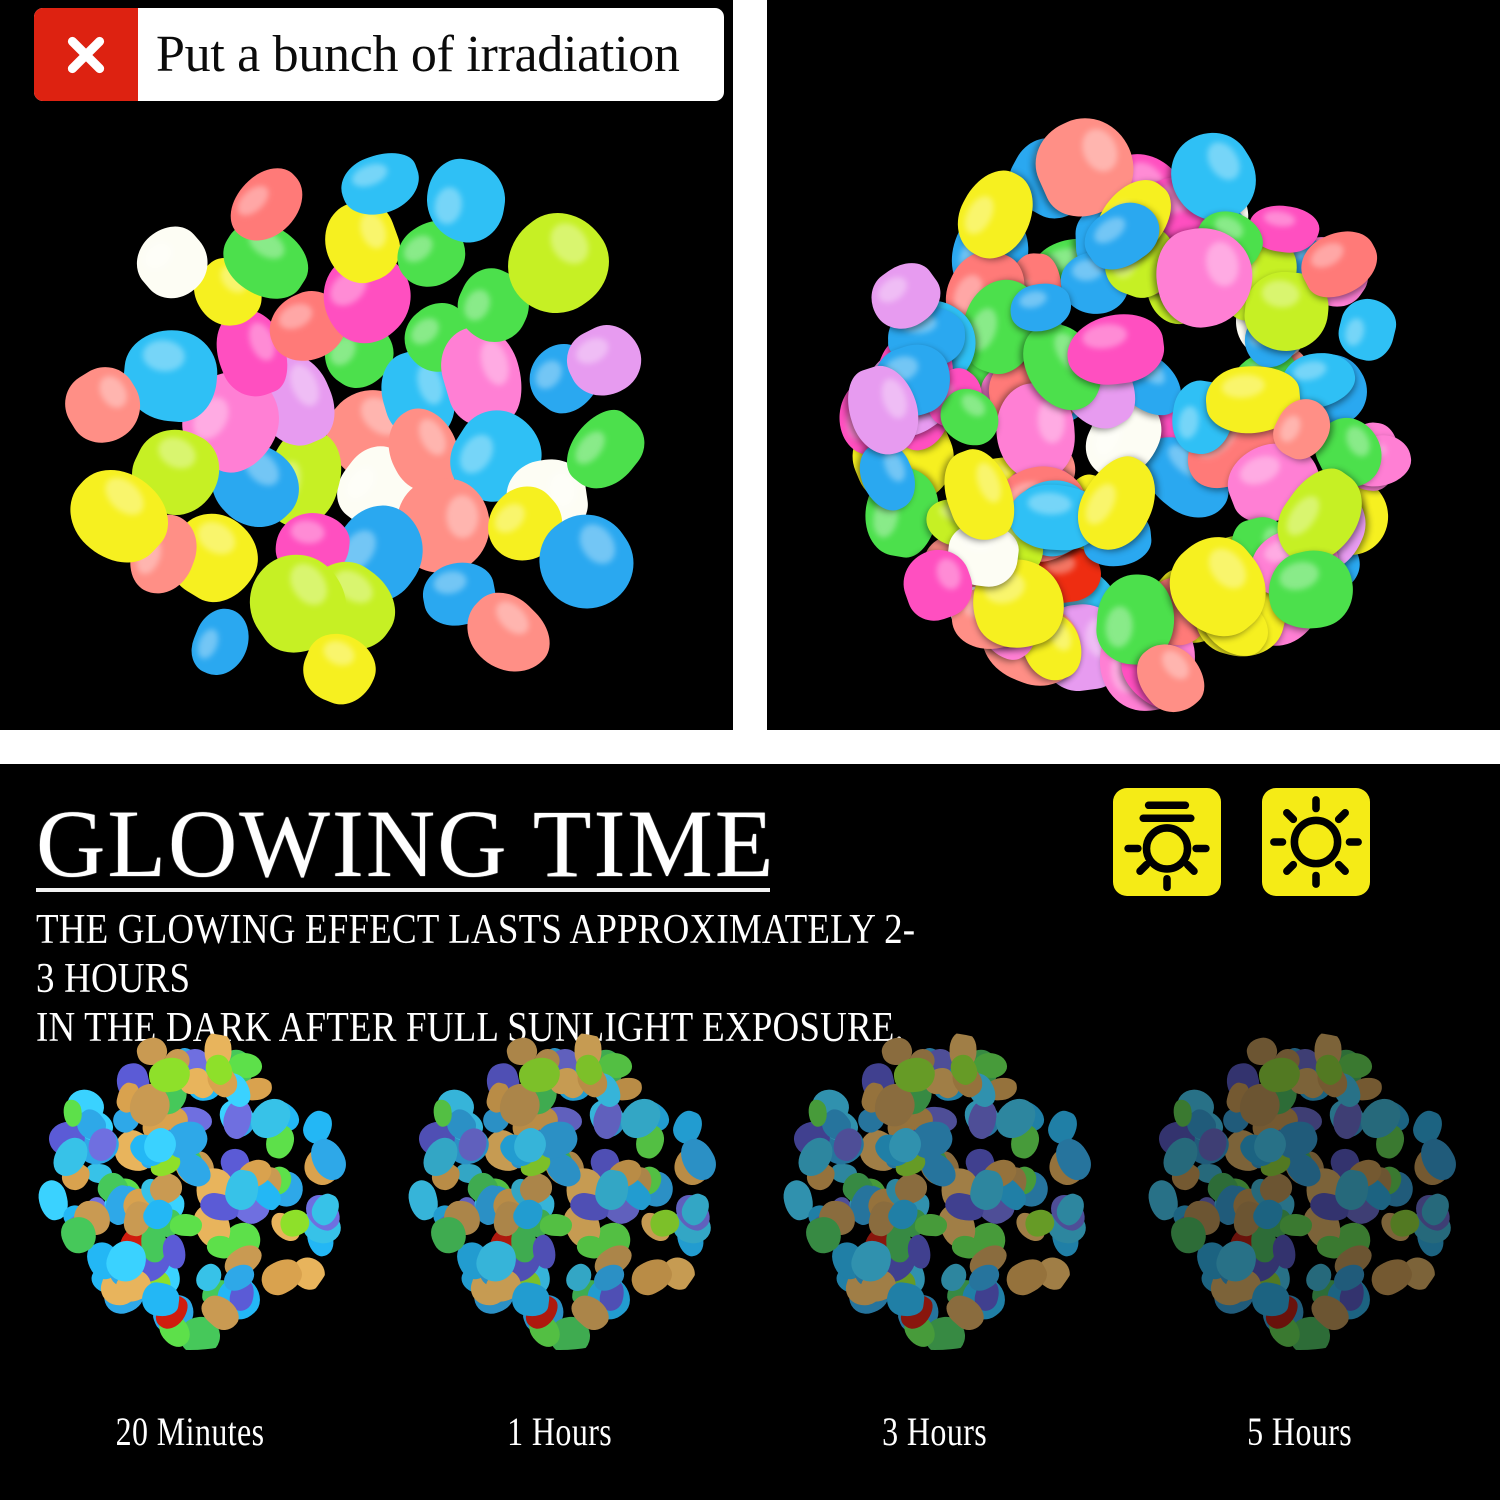 The width and height of the screenshot is (1500, 1500). I want to click on bad-practice-label: Put a bunch of irradiation, so click(418, 54).